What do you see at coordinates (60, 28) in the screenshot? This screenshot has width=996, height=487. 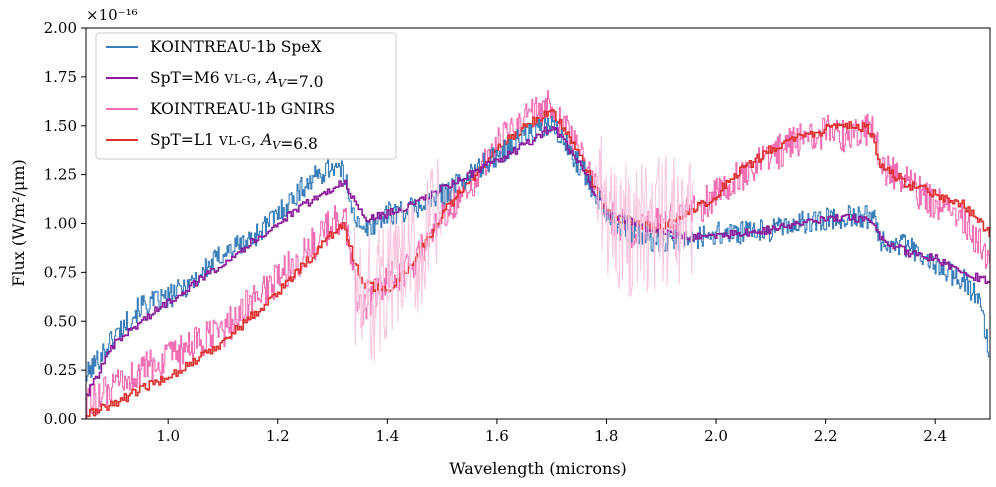 I see `y-tick-label: 2.00` at bounding box center [60, 28].